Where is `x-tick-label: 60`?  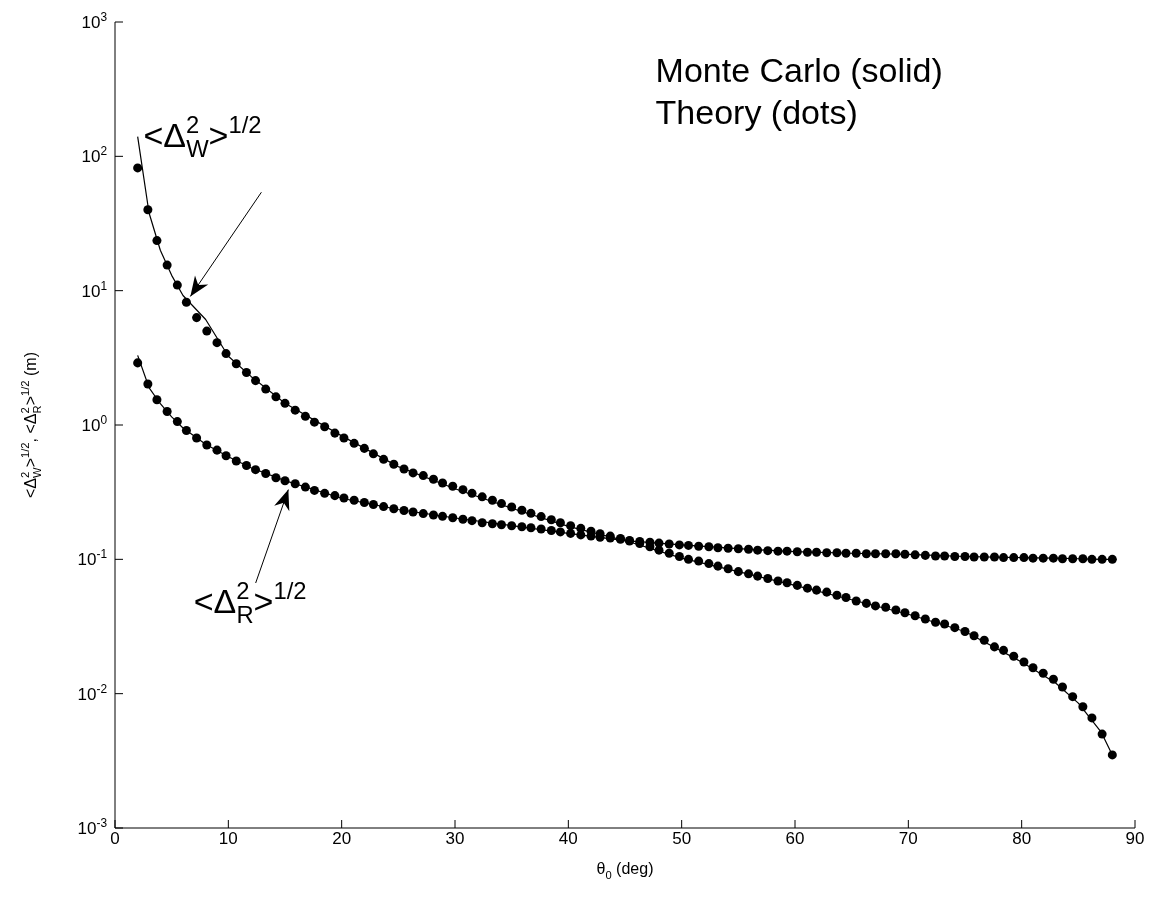
x-tick-label: 60 is located at coordinates (795, 838).